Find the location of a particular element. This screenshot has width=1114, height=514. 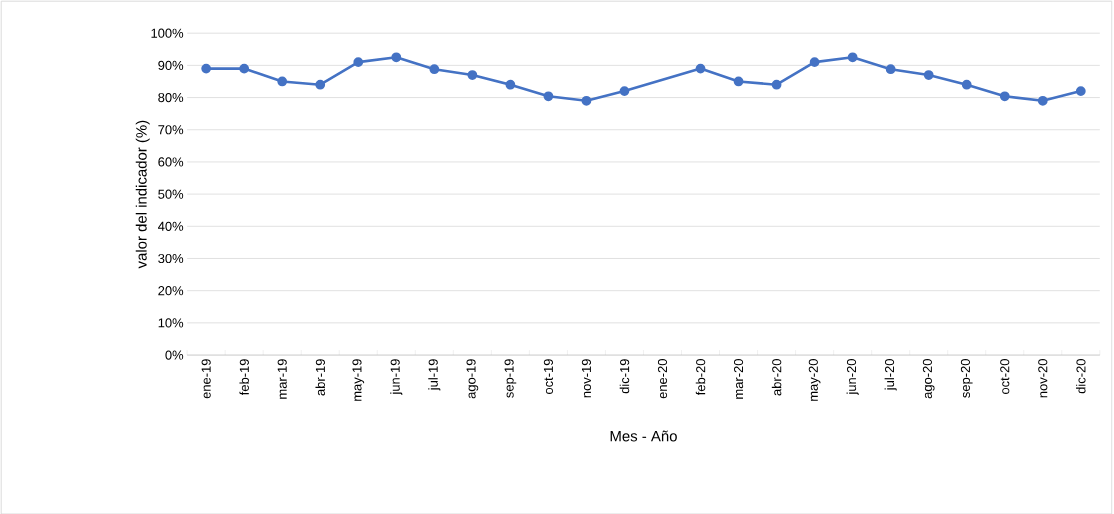

x-tick-label: abr-19 is located at coordinates (320, 377).